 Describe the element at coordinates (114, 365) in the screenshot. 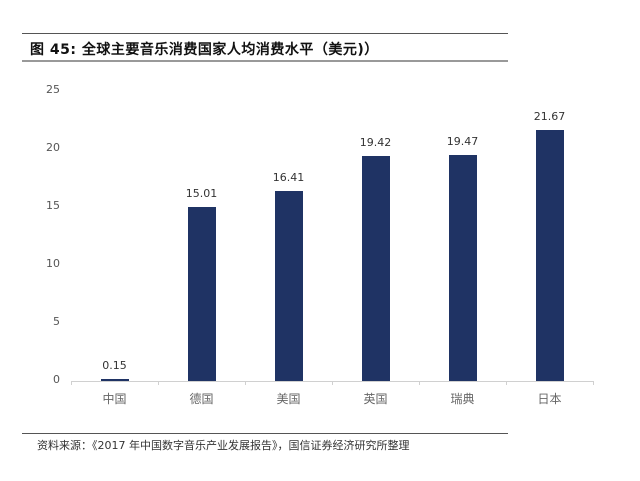

I see `bar-value-label: 0.15` at that location.